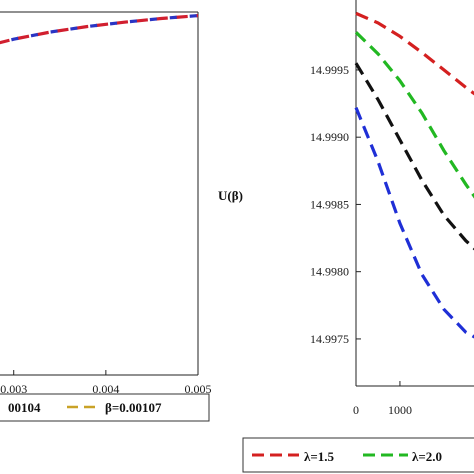 This screenshot has height=474, width=474. What do you see at coordinates (400, 410) in the screenshot?
I see `right-x-tick-label: 1000` at bounding box center [400, 410].